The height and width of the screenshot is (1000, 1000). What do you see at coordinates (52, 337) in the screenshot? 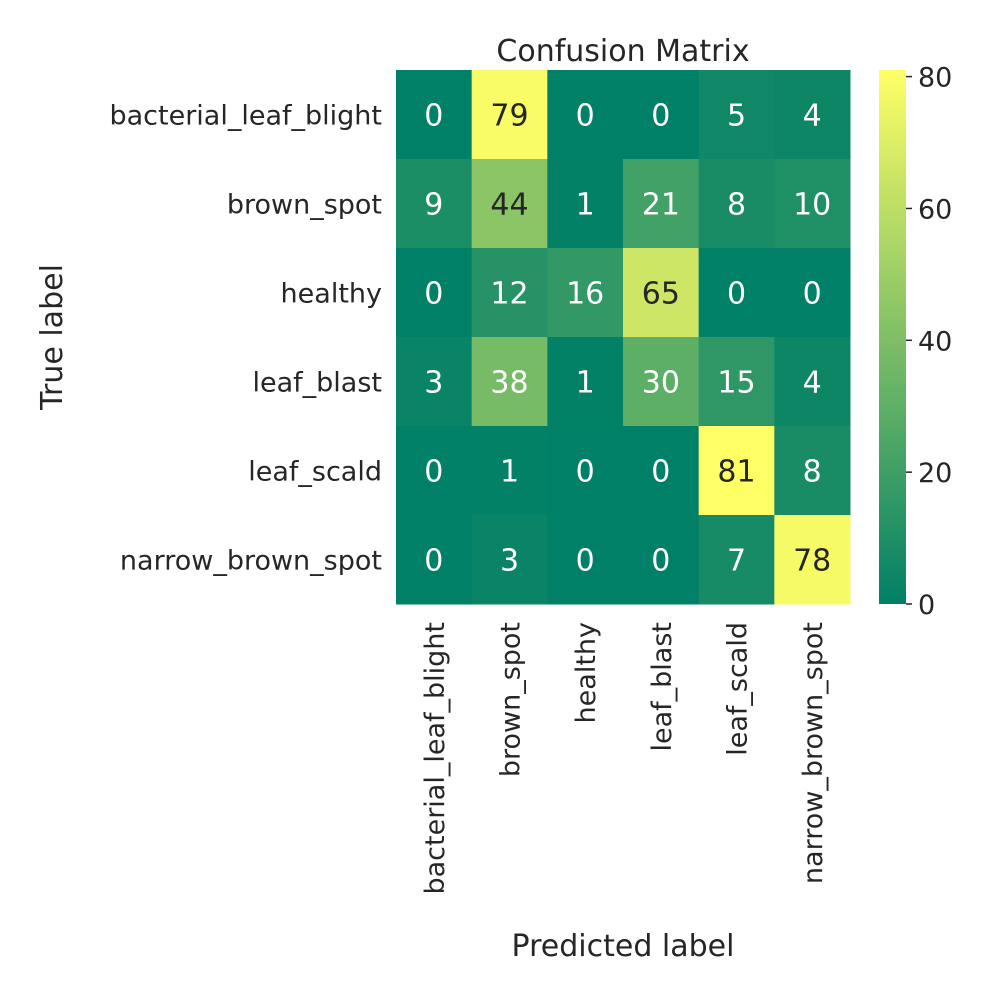
I see `y-axis-label: True label` at bounding box center [52, 337].